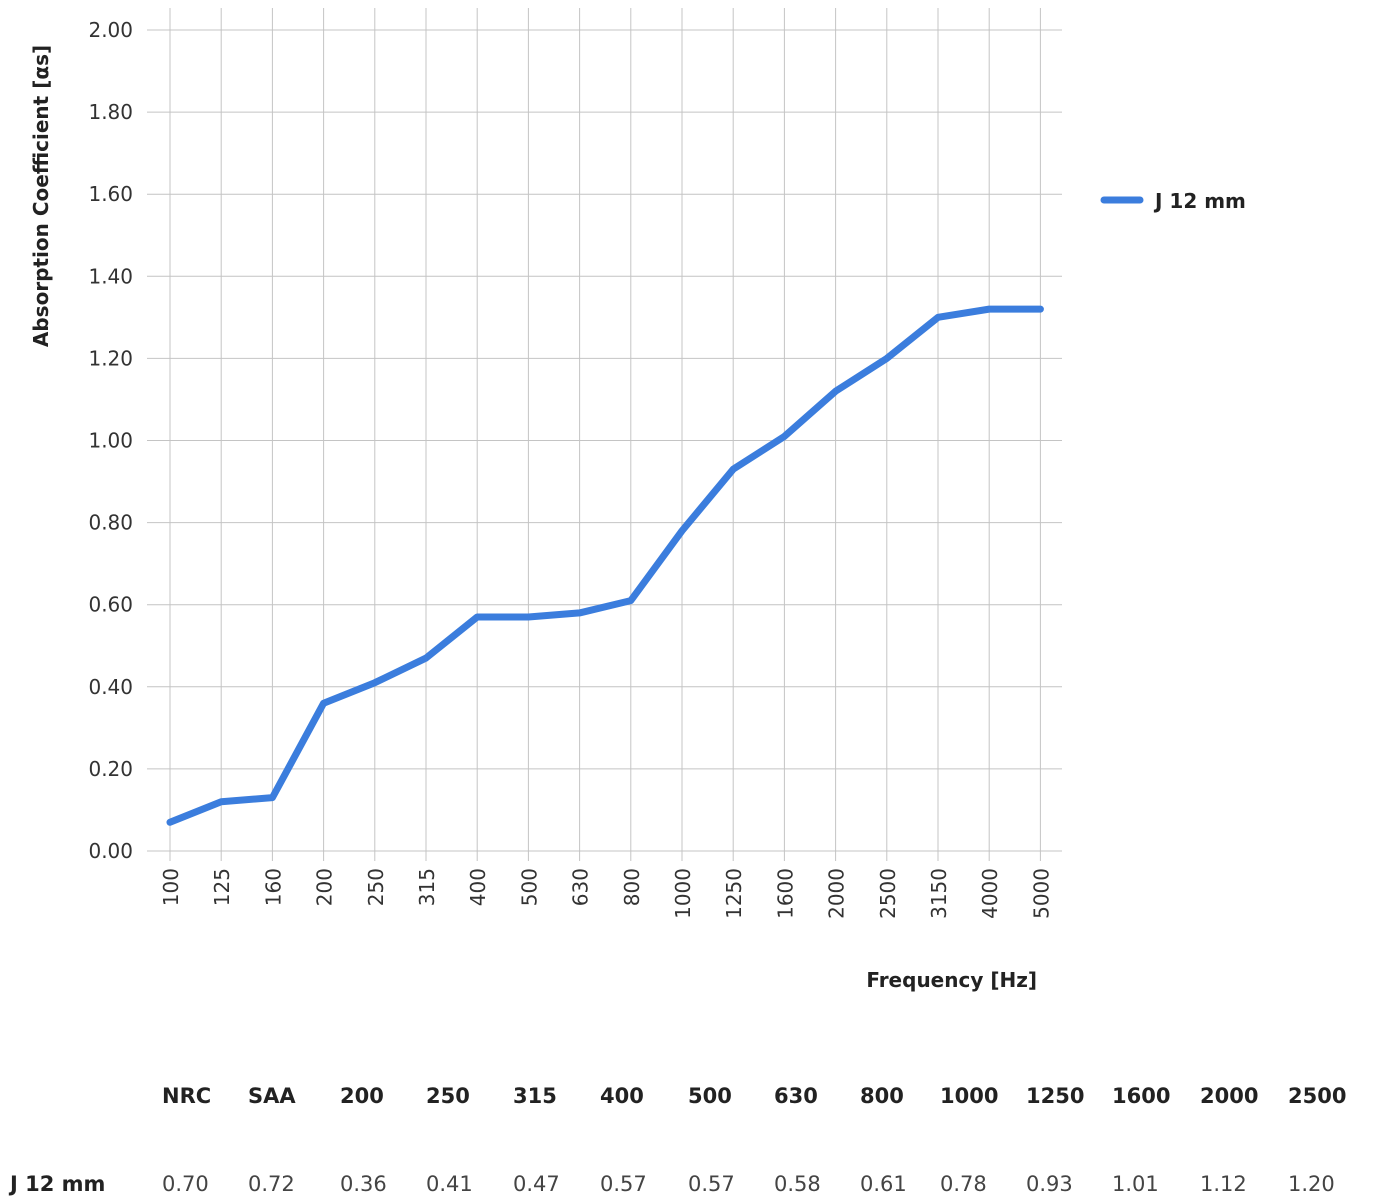  I want to click on legend-label: J 12 mm, so click(1199, 201).